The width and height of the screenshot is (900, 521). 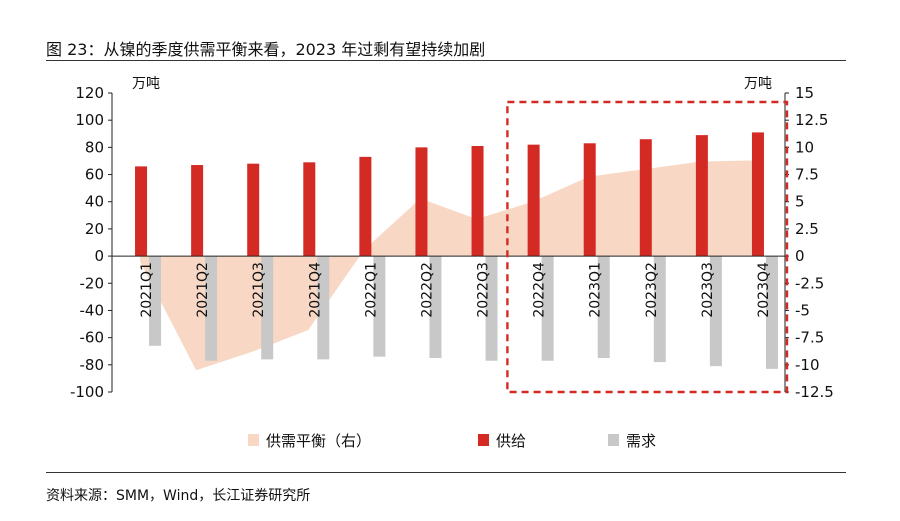 What do you see at coordinates (89, 120) in the screenshot?
I see `left-tick-label: 100` at bounding box center [89, 120].